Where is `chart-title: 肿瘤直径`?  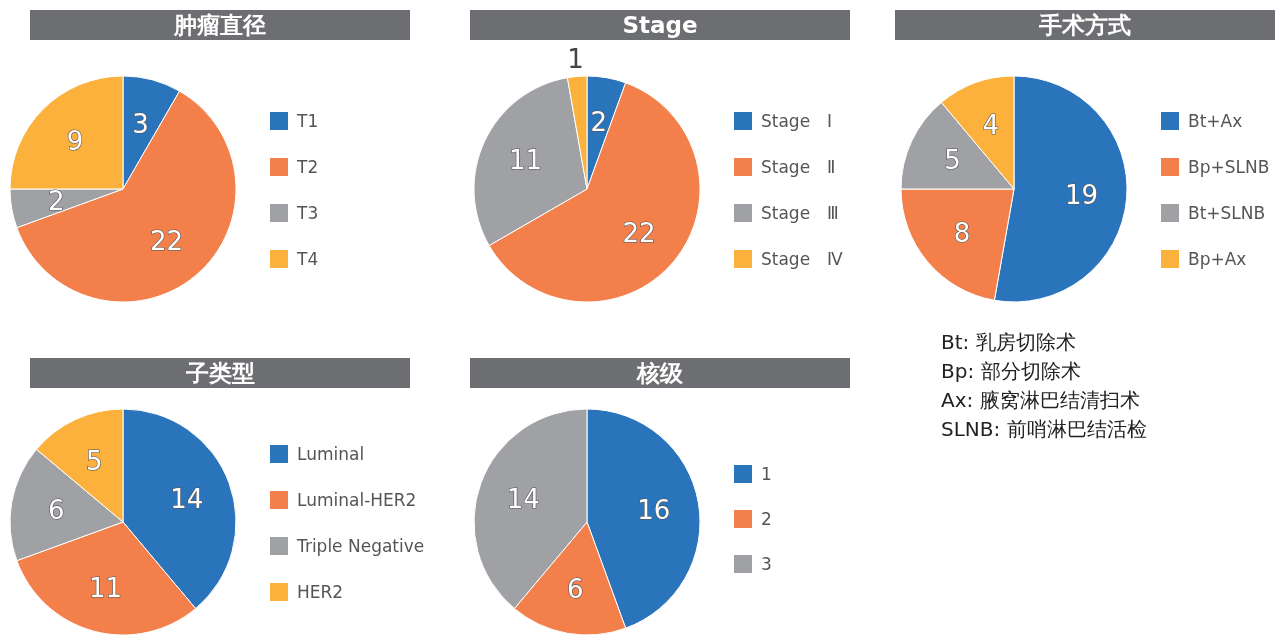 chart-title: 肿瘤直径 is located at coordinates (219, 25).